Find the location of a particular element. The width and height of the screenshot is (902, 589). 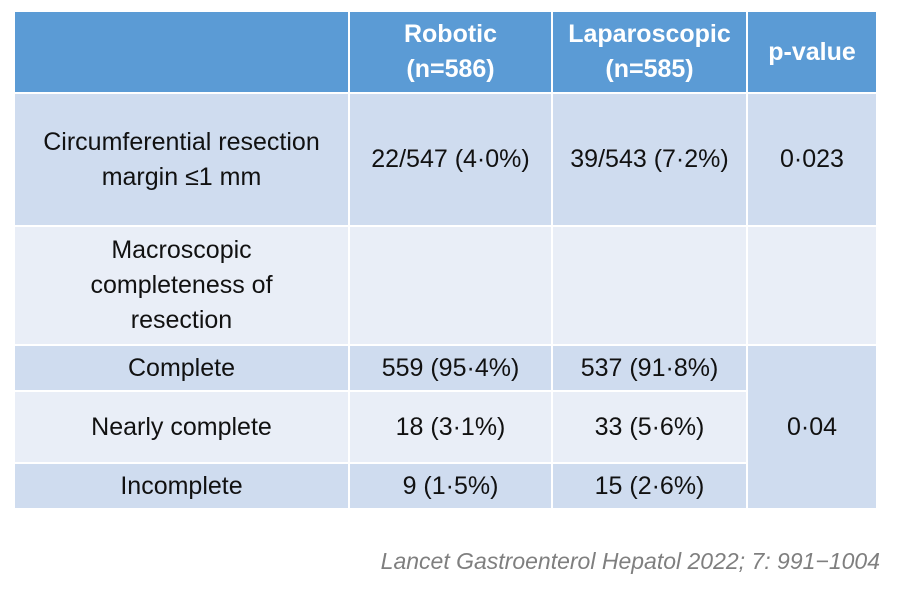

crm-robotic: 22/547 (4·0%) is located at coordinates (450, 159).